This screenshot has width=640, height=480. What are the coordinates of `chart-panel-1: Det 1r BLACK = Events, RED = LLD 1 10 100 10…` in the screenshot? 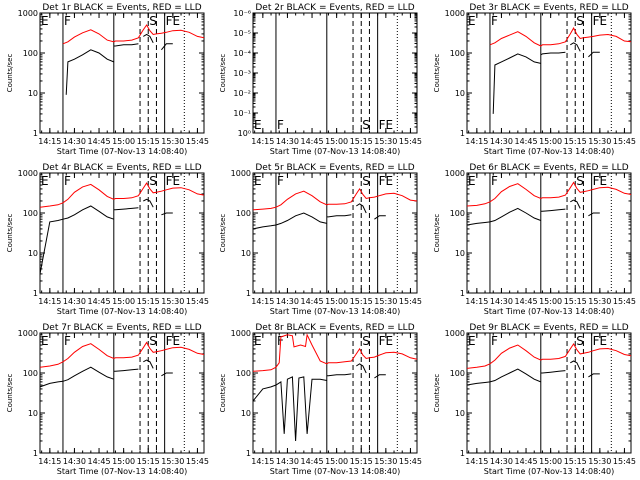 It's located at (107, 79).